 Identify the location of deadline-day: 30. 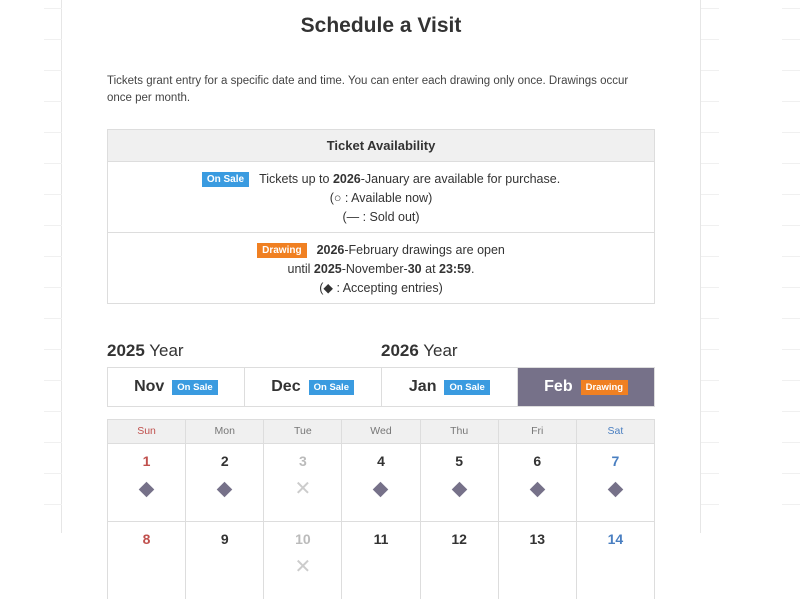
(414, 269).